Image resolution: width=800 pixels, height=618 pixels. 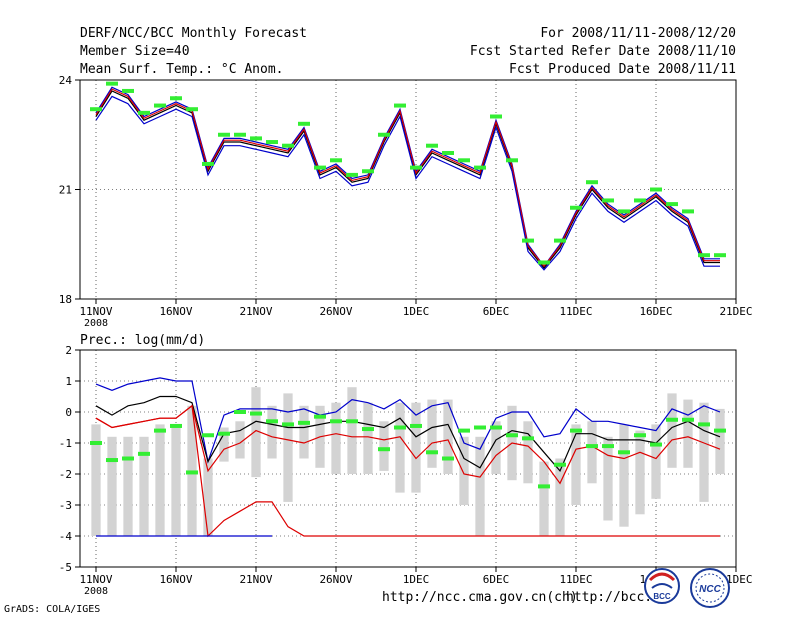 What do you see at coordinates (95, 579) in the screenshot?
I see `x-tick-label: 11NOV` at bounding box center [95, 579].